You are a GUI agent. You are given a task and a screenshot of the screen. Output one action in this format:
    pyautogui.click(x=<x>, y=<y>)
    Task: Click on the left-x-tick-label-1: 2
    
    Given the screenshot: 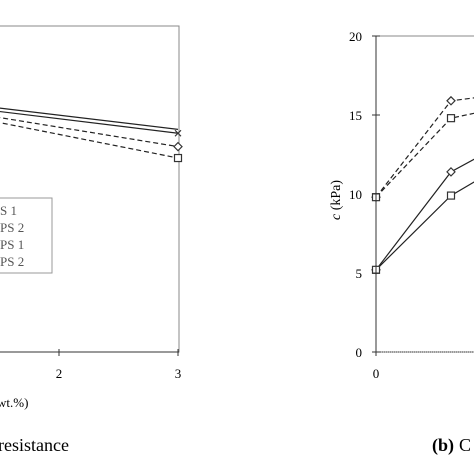 What is the action you would take?
    pyautogui.click(x=59, y=373)
    